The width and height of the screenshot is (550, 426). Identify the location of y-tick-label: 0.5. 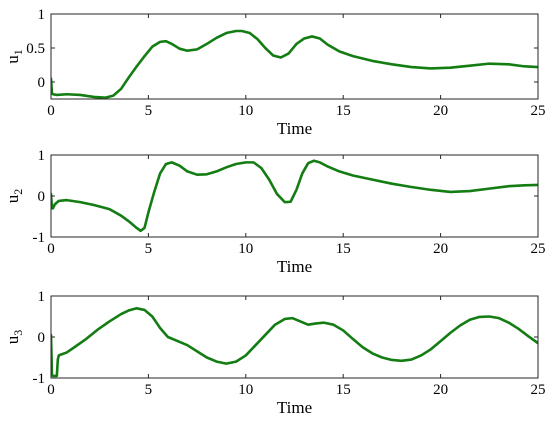
(35, 49).